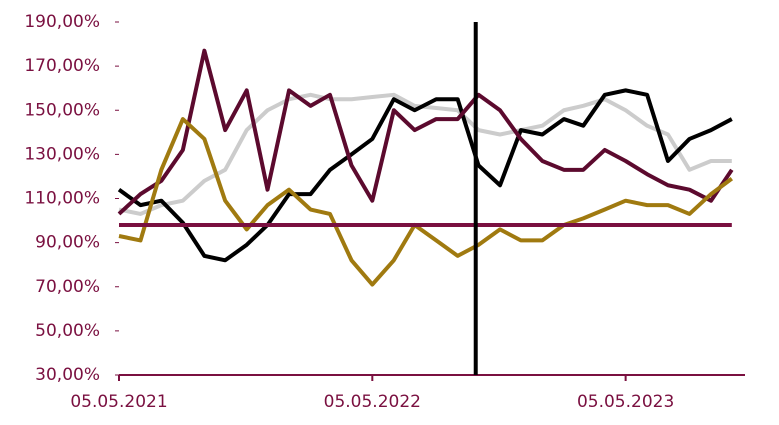 The height and width of the screenshot is (425, 779). I want to click on x-tick-label: 05.05.2023, so click(625, 402).